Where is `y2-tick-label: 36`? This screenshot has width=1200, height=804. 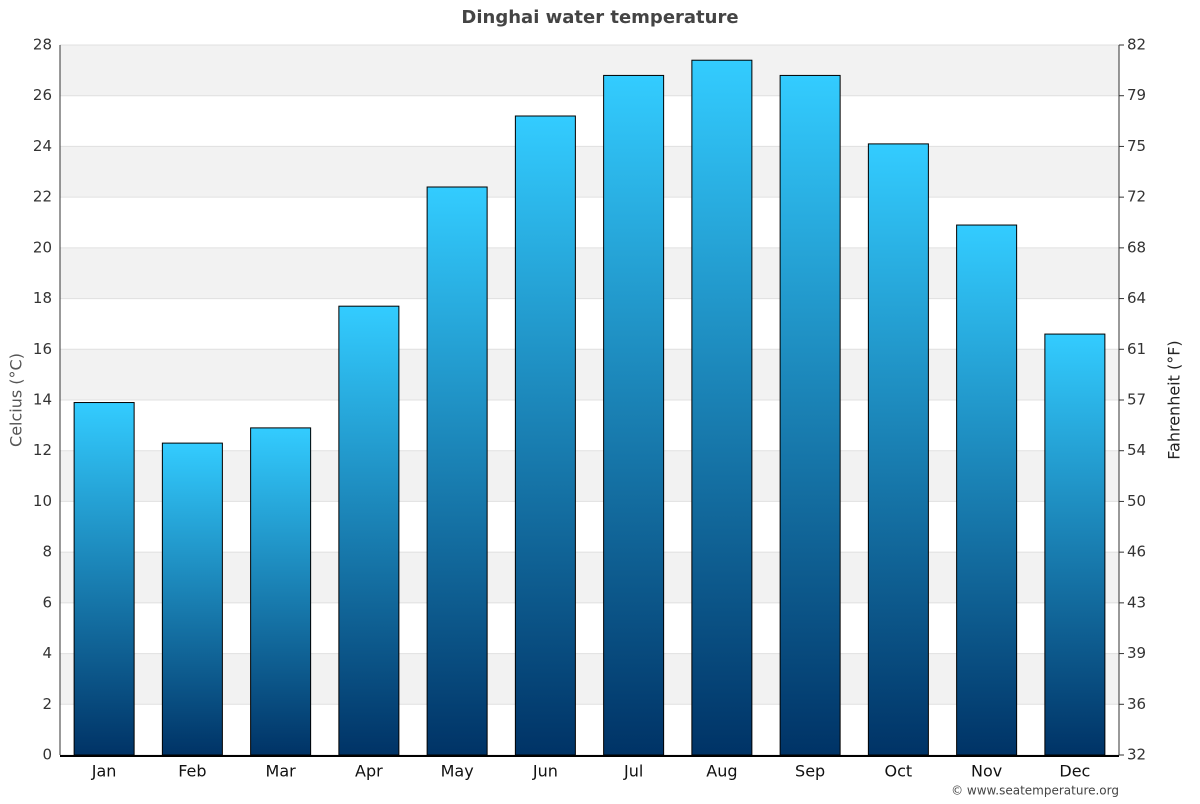 y2-tick-label: 36 is located at coordinates (1136, 704).